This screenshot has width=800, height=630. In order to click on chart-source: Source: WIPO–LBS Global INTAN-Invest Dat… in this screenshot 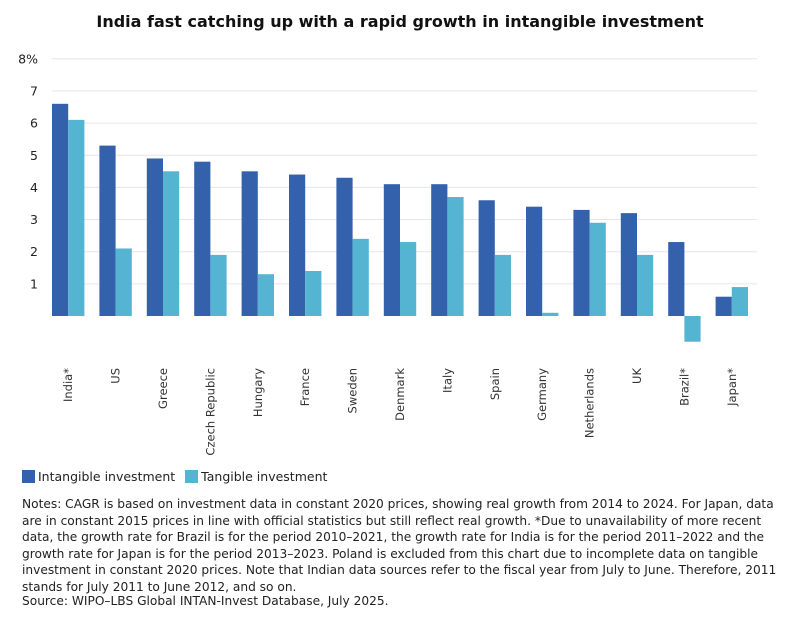, I will do `click(205, 601)`.